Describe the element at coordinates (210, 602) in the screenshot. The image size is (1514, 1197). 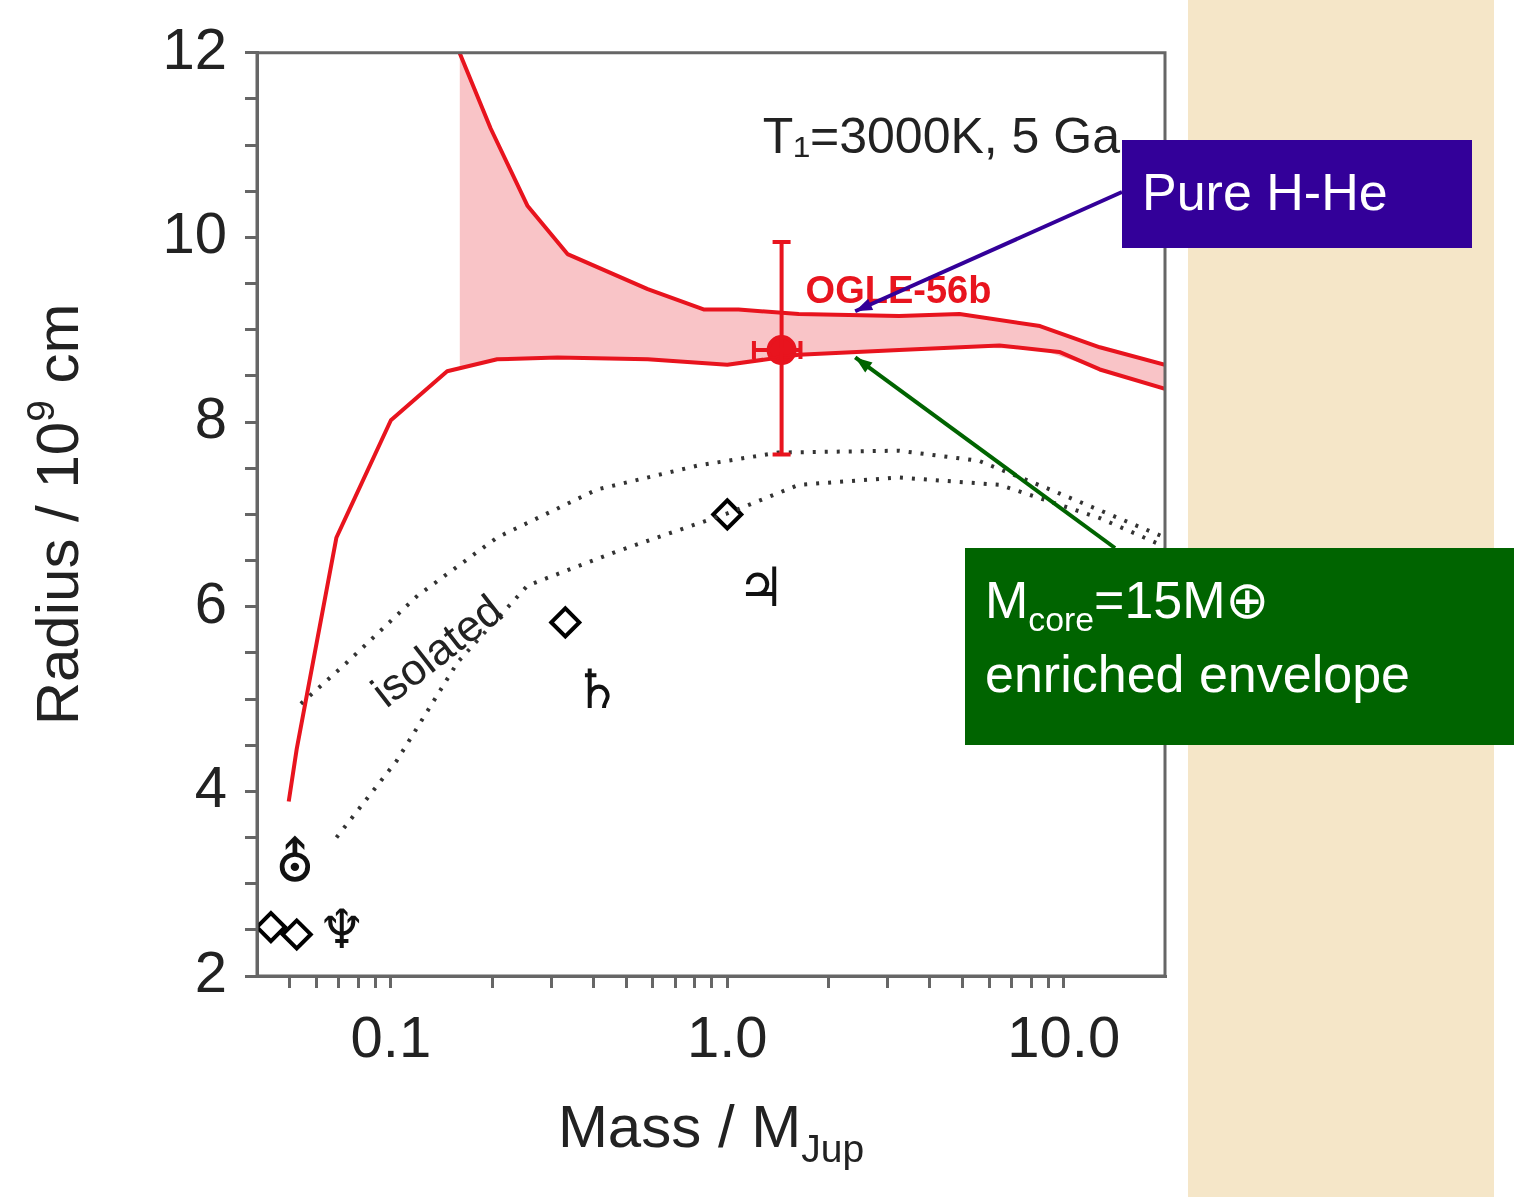
I see `y-tick-label: 6` at that location.